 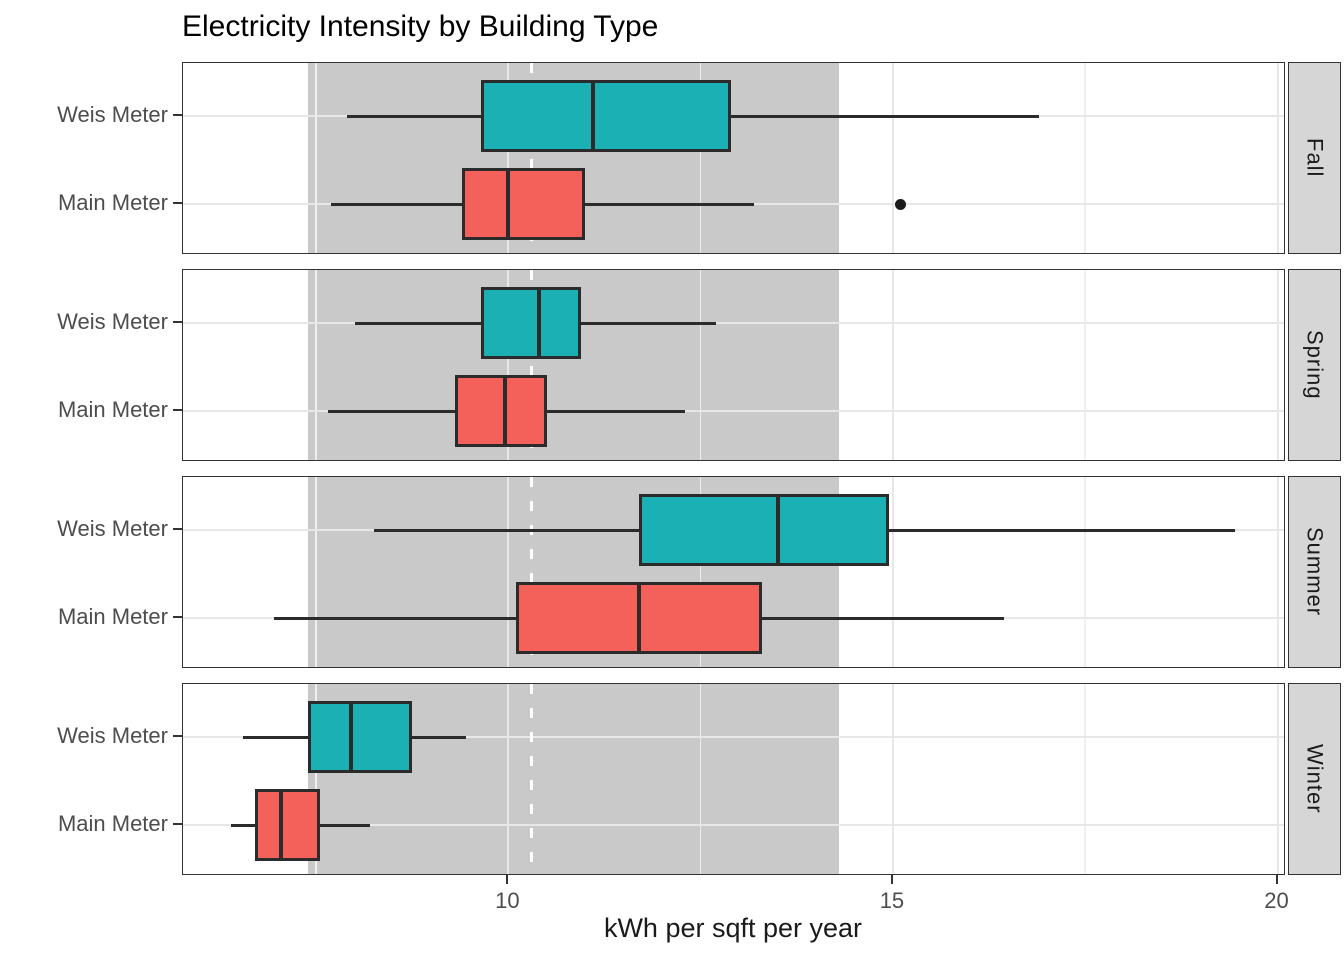 I want to click on facet-strip-winter: Winter, so click(x=1314, y=779).